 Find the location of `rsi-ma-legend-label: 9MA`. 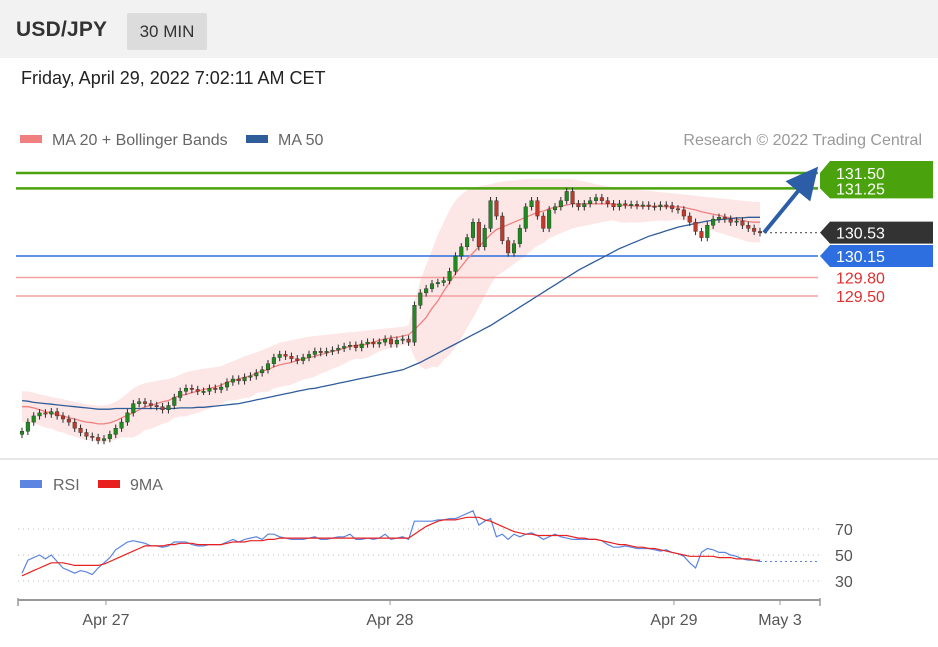

rsi-ma-legend-label: 9MA is located at coordinates (146, 485).